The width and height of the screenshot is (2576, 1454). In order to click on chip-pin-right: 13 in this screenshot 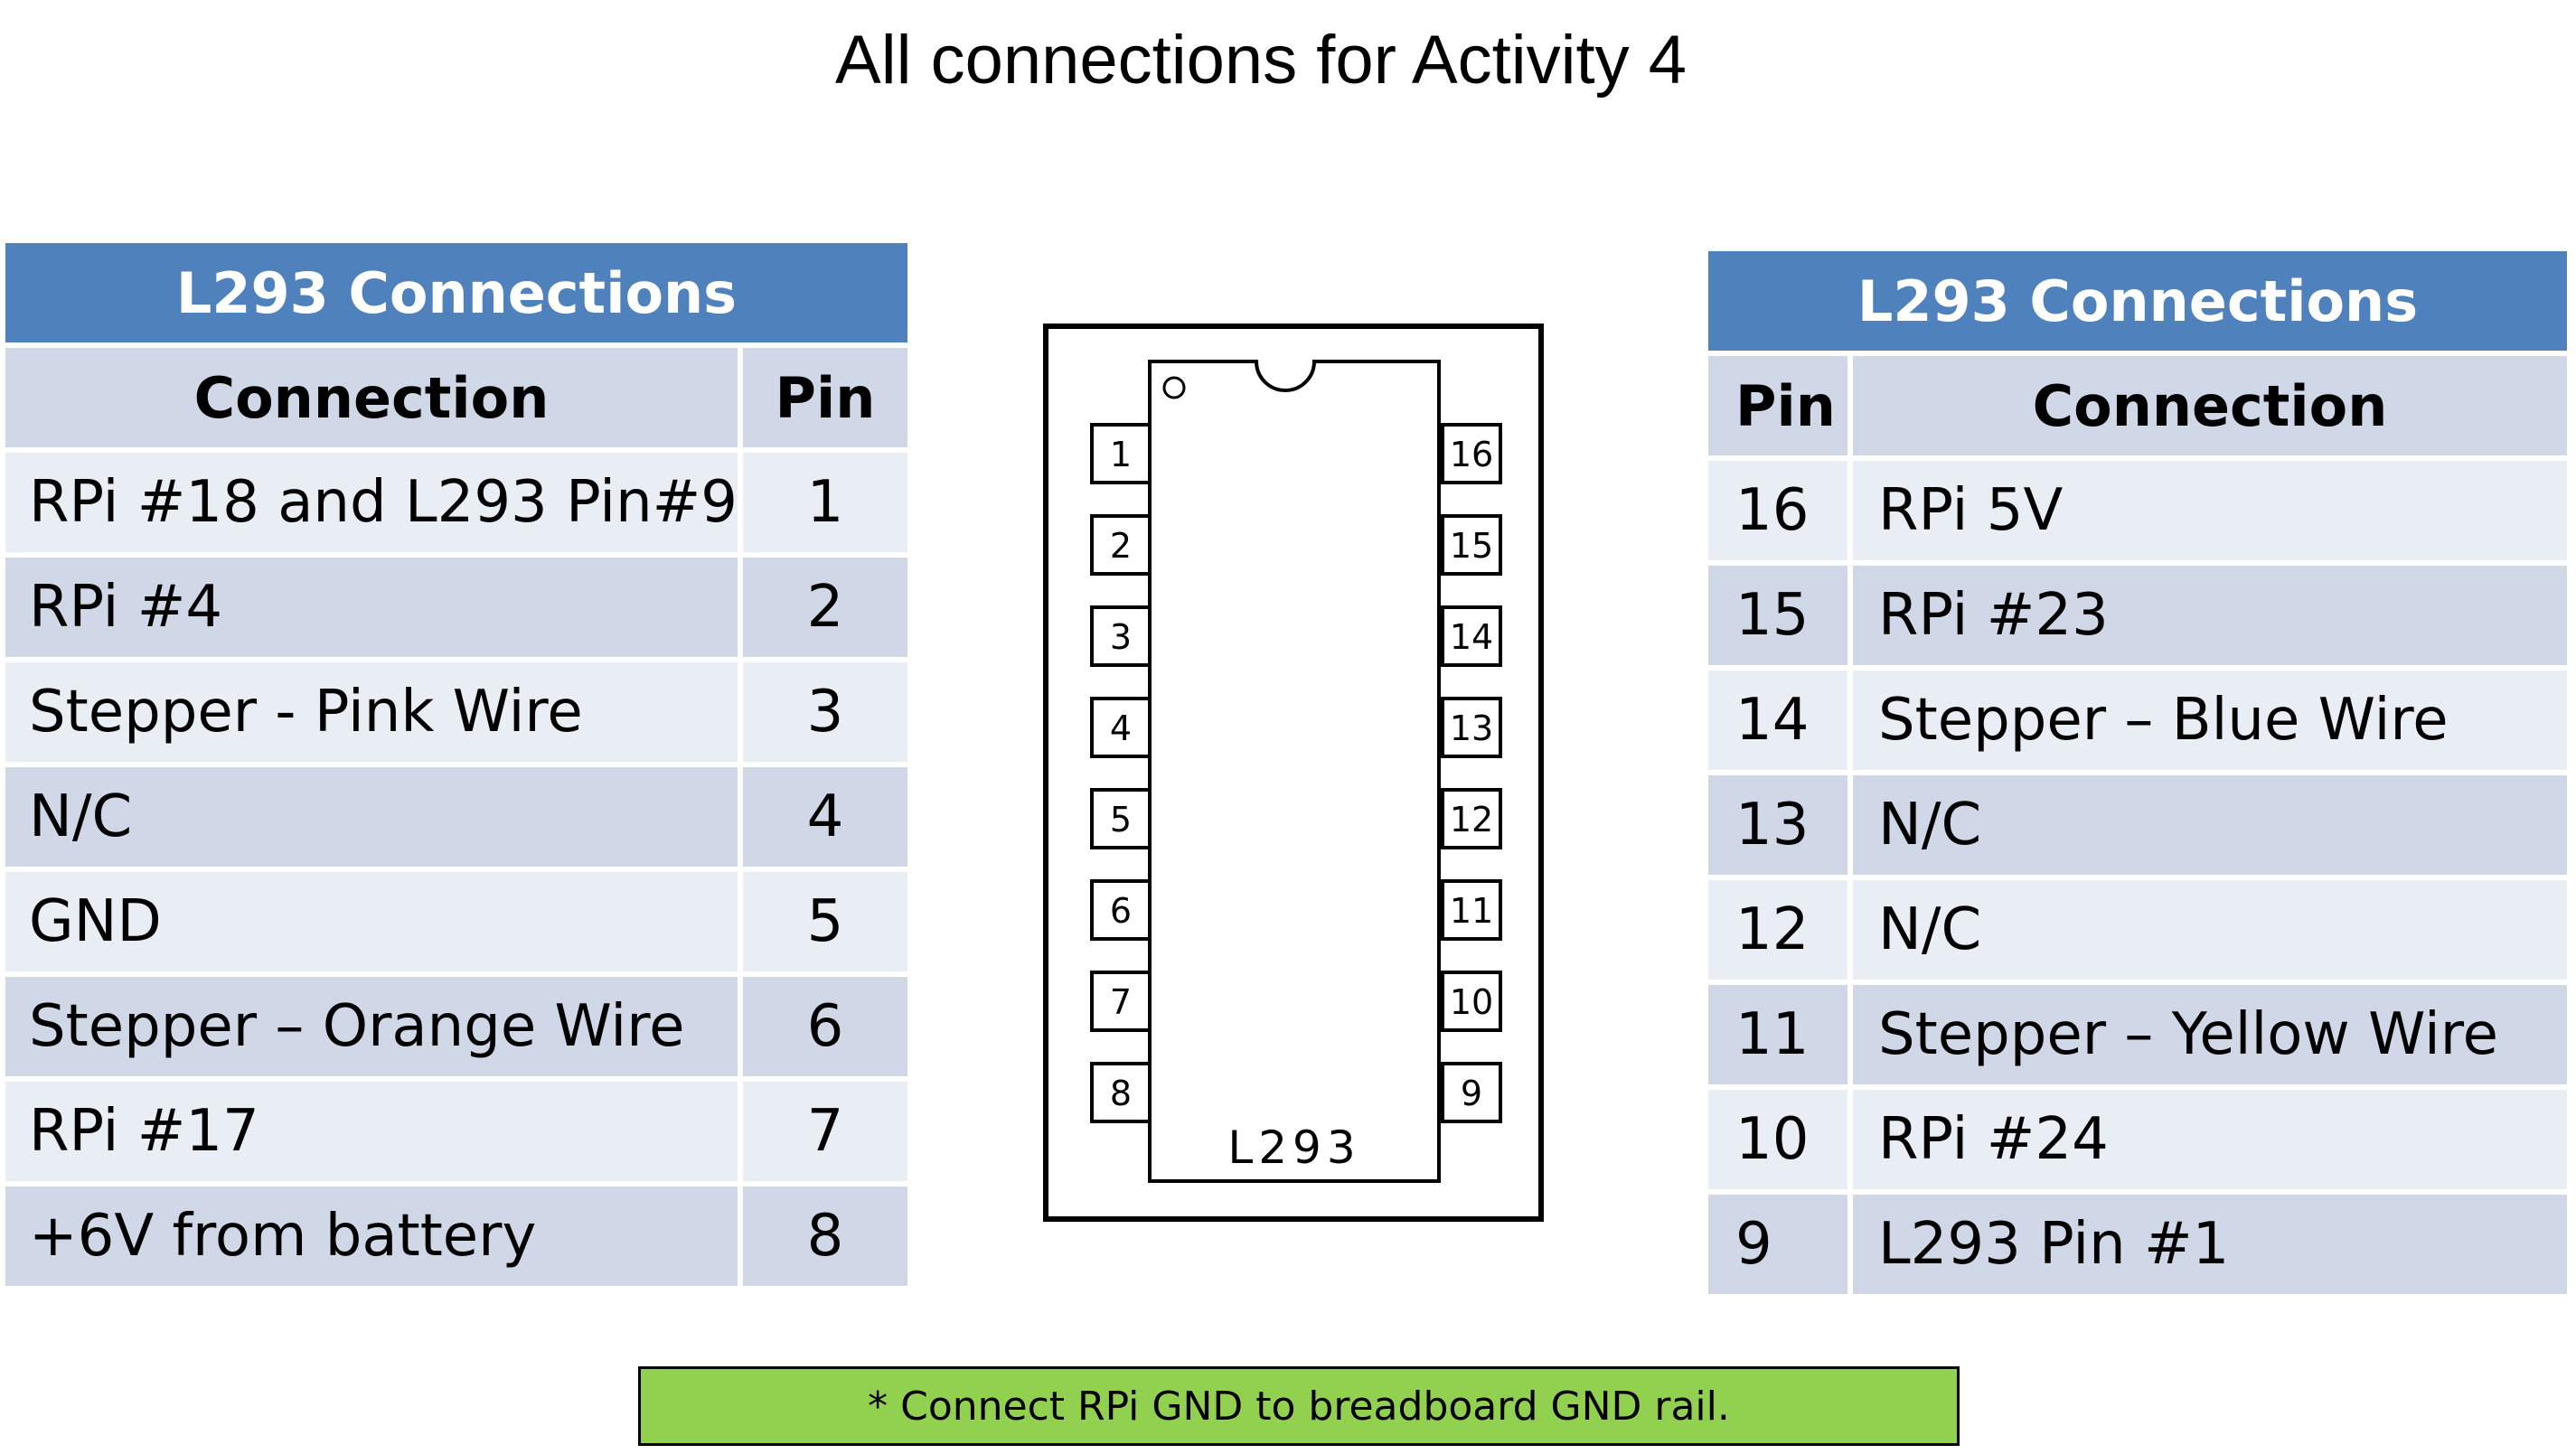, I will do `click(1472, 727)`.